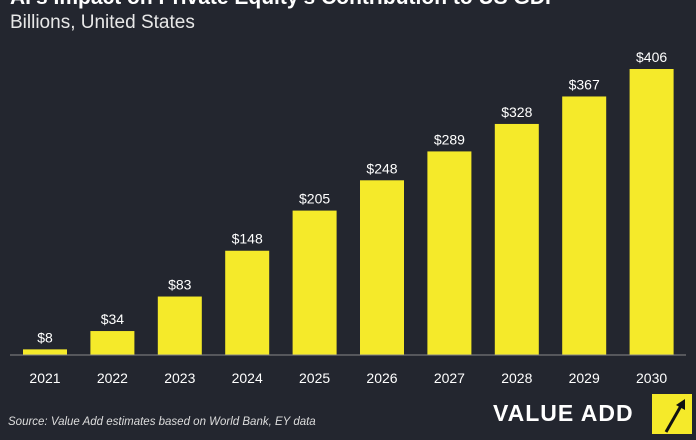 This screenshot has height=440, width=696. Describe the element at coordinates (563, 413) in the screenshot. I see `brand-name: VALUE ADD` at that location.